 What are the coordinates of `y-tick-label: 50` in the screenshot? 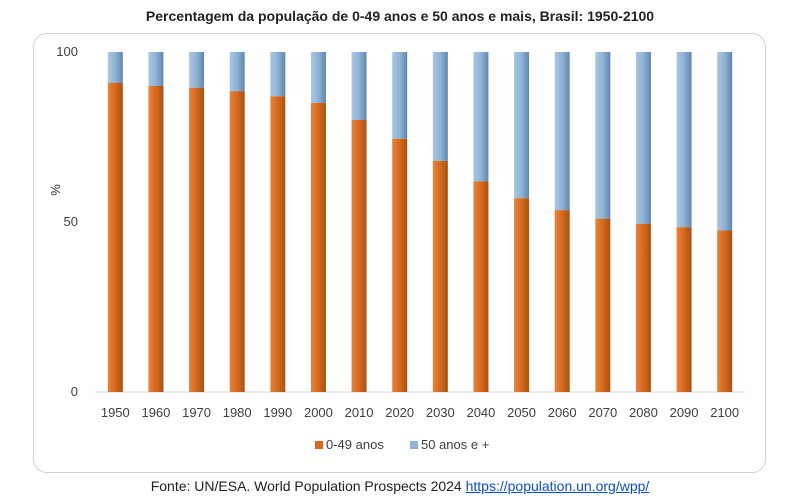 It's located at (71, 221).